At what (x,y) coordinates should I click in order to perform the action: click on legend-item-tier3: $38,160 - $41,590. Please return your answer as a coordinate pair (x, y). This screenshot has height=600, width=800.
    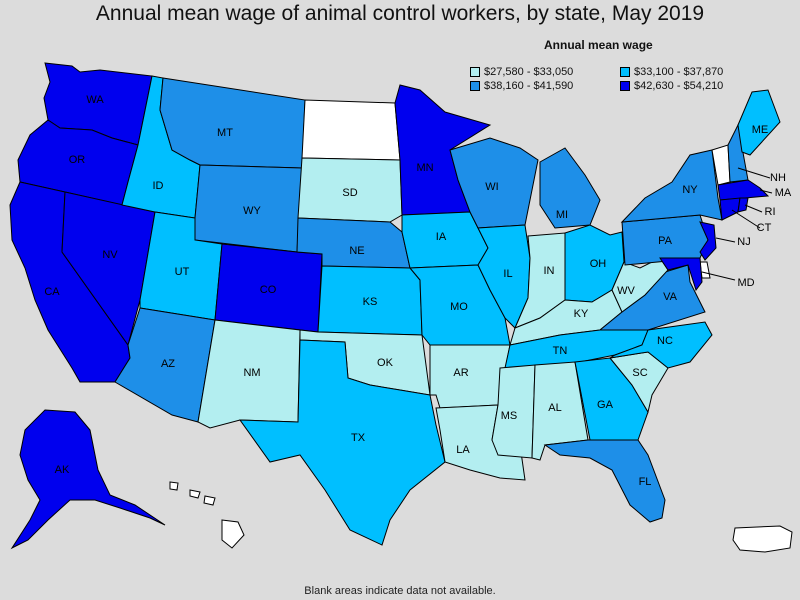
    Looking at the image, I should click on (521, 86).